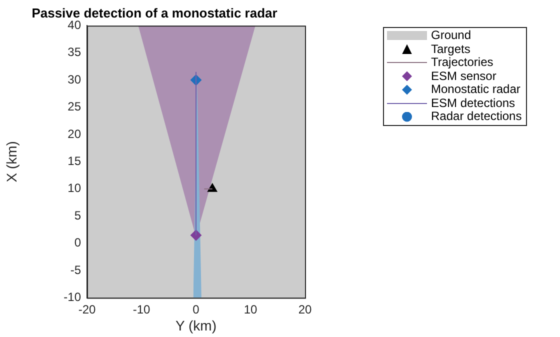  What do you see at coordinates (75, 107) in the screenshot?
I see `y-tick-label: 25` at bounding box center [75, 107].